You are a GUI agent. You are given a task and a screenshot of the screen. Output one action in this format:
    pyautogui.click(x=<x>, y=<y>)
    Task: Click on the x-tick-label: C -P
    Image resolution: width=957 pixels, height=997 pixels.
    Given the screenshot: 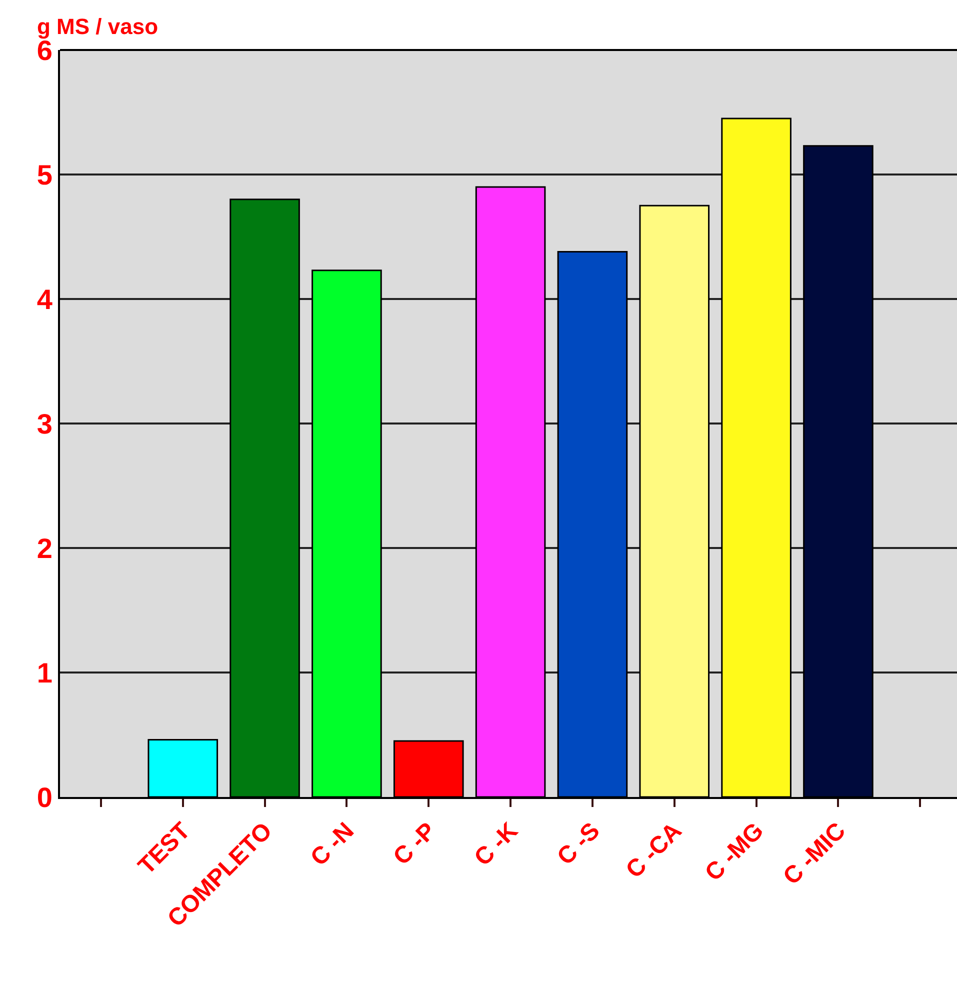 What is the action you would take?
    pyautogui.click(x=415, y=843)
    